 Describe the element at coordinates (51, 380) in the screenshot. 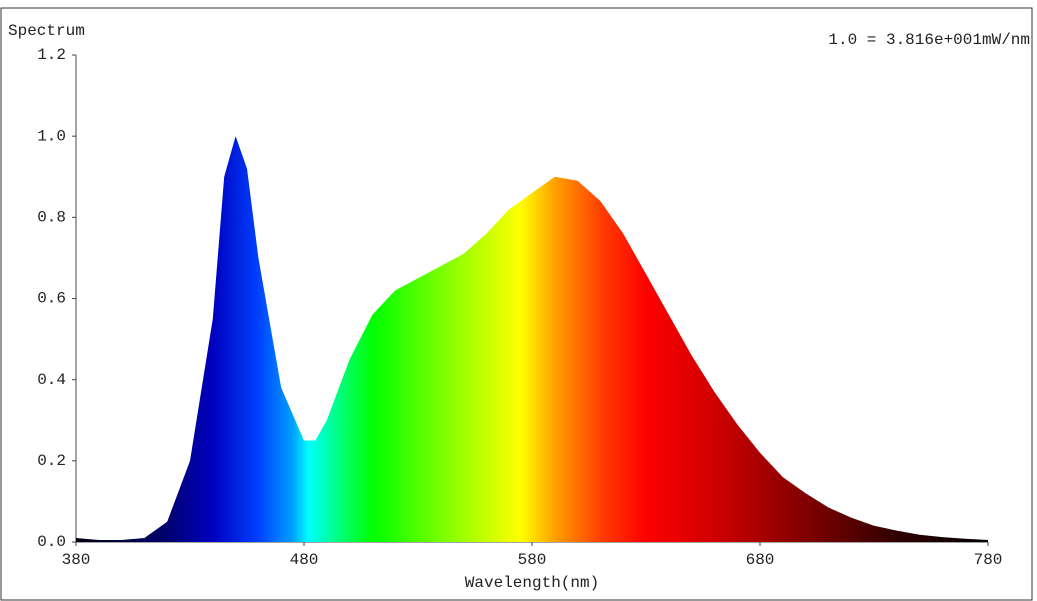

I see `y-tick-label: 0.4` at that location.